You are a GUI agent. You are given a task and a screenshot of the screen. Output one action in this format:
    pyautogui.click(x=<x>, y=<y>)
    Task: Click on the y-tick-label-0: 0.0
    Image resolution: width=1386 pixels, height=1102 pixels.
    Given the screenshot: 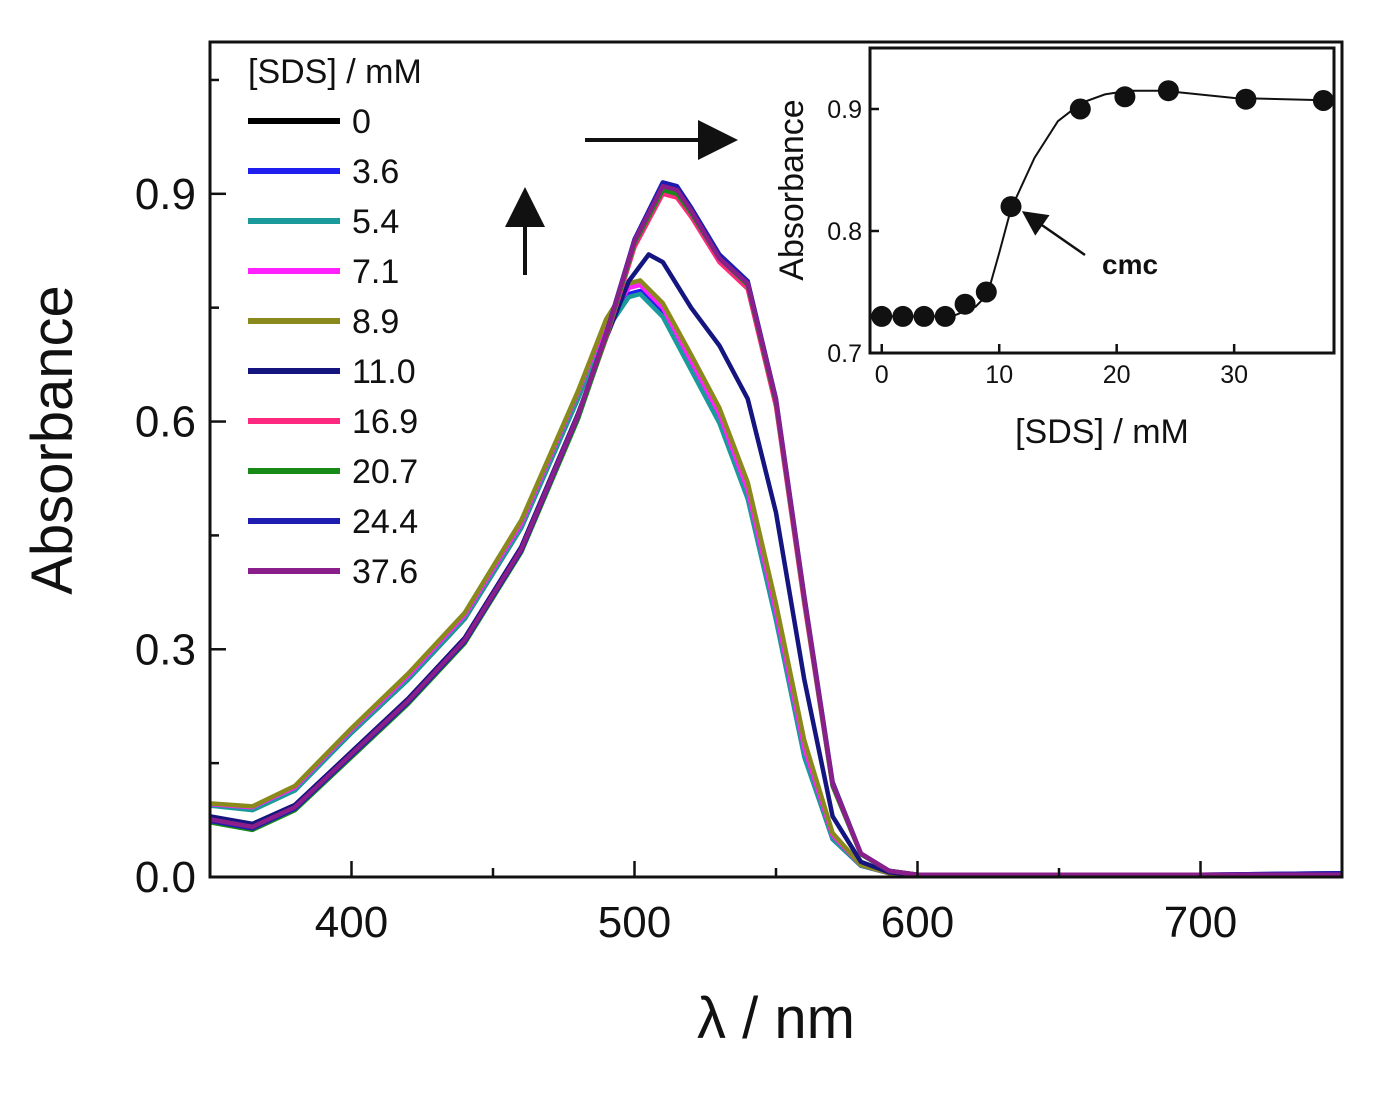 What is the action you would take?
    pyautogui.click(x=165, y=877)
    